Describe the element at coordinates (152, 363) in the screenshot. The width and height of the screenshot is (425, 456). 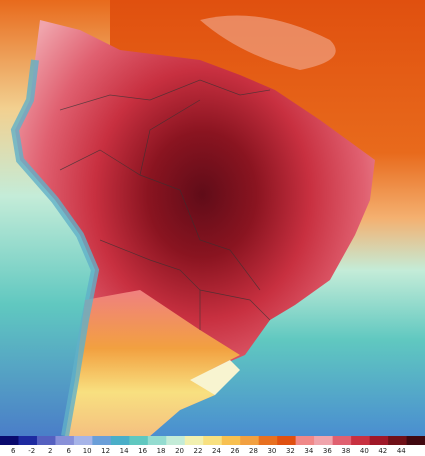
I see `southern-cone` at that location.